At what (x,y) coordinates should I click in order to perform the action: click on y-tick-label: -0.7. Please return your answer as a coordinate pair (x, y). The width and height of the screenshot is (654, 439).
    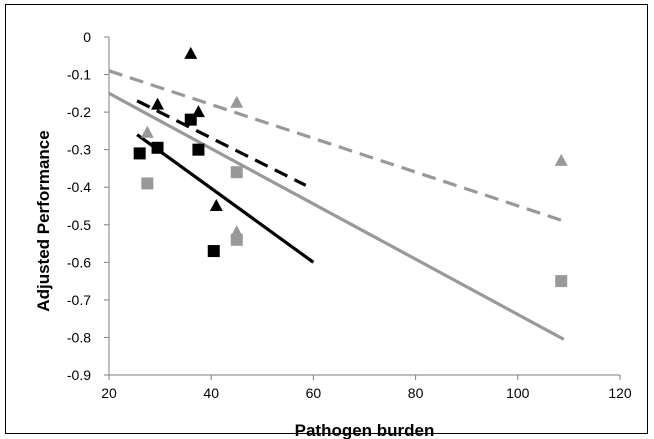
    Looking at the image, I should click on (79, 300).